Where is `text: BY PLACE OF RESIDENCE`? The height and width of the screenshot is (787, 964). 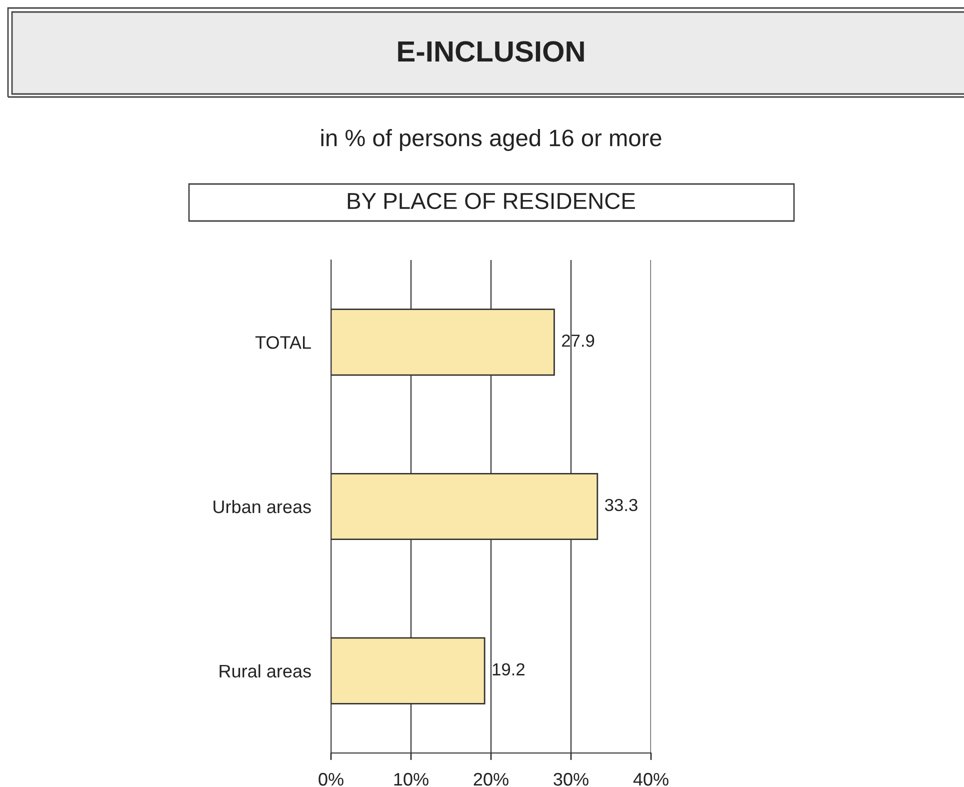 text: BY PLACE OF RESIDENCE is located at coordinates (491, 201).